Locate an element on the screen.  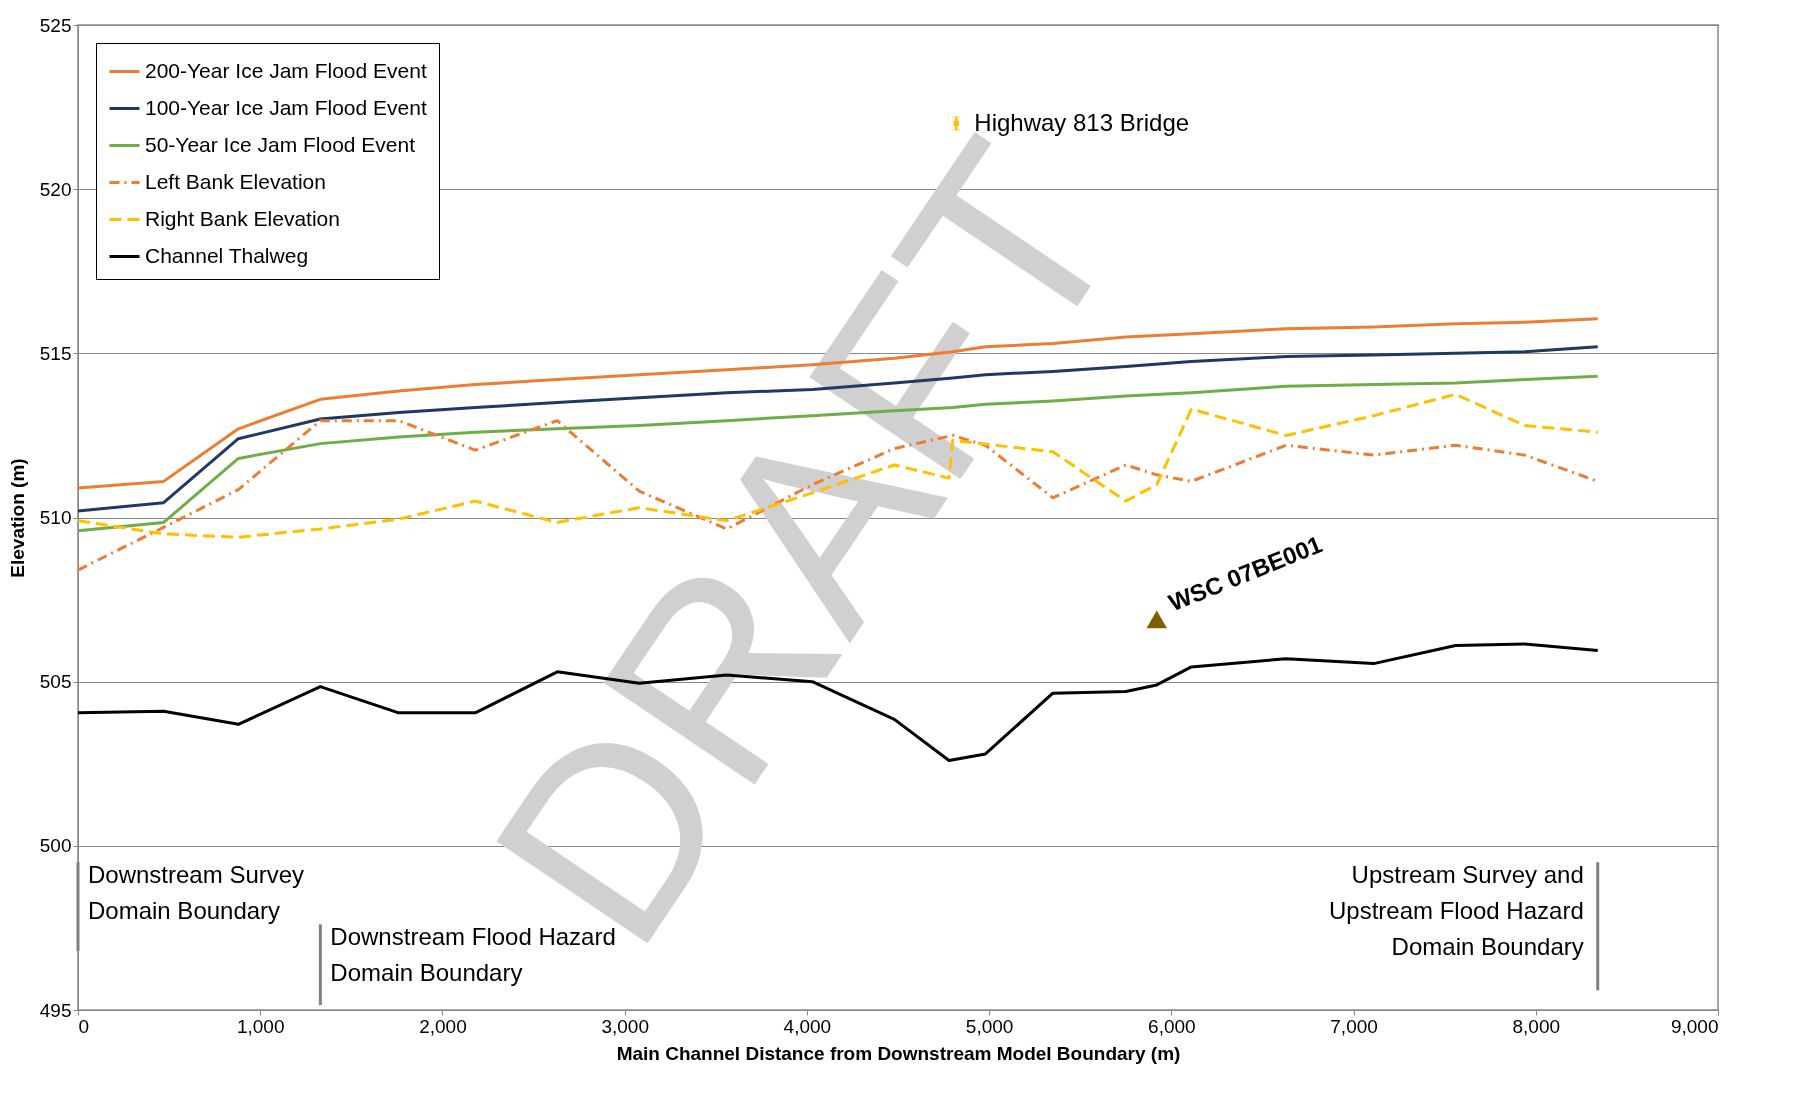
y-tick-label: 520 is located at coordinates (55, 189).